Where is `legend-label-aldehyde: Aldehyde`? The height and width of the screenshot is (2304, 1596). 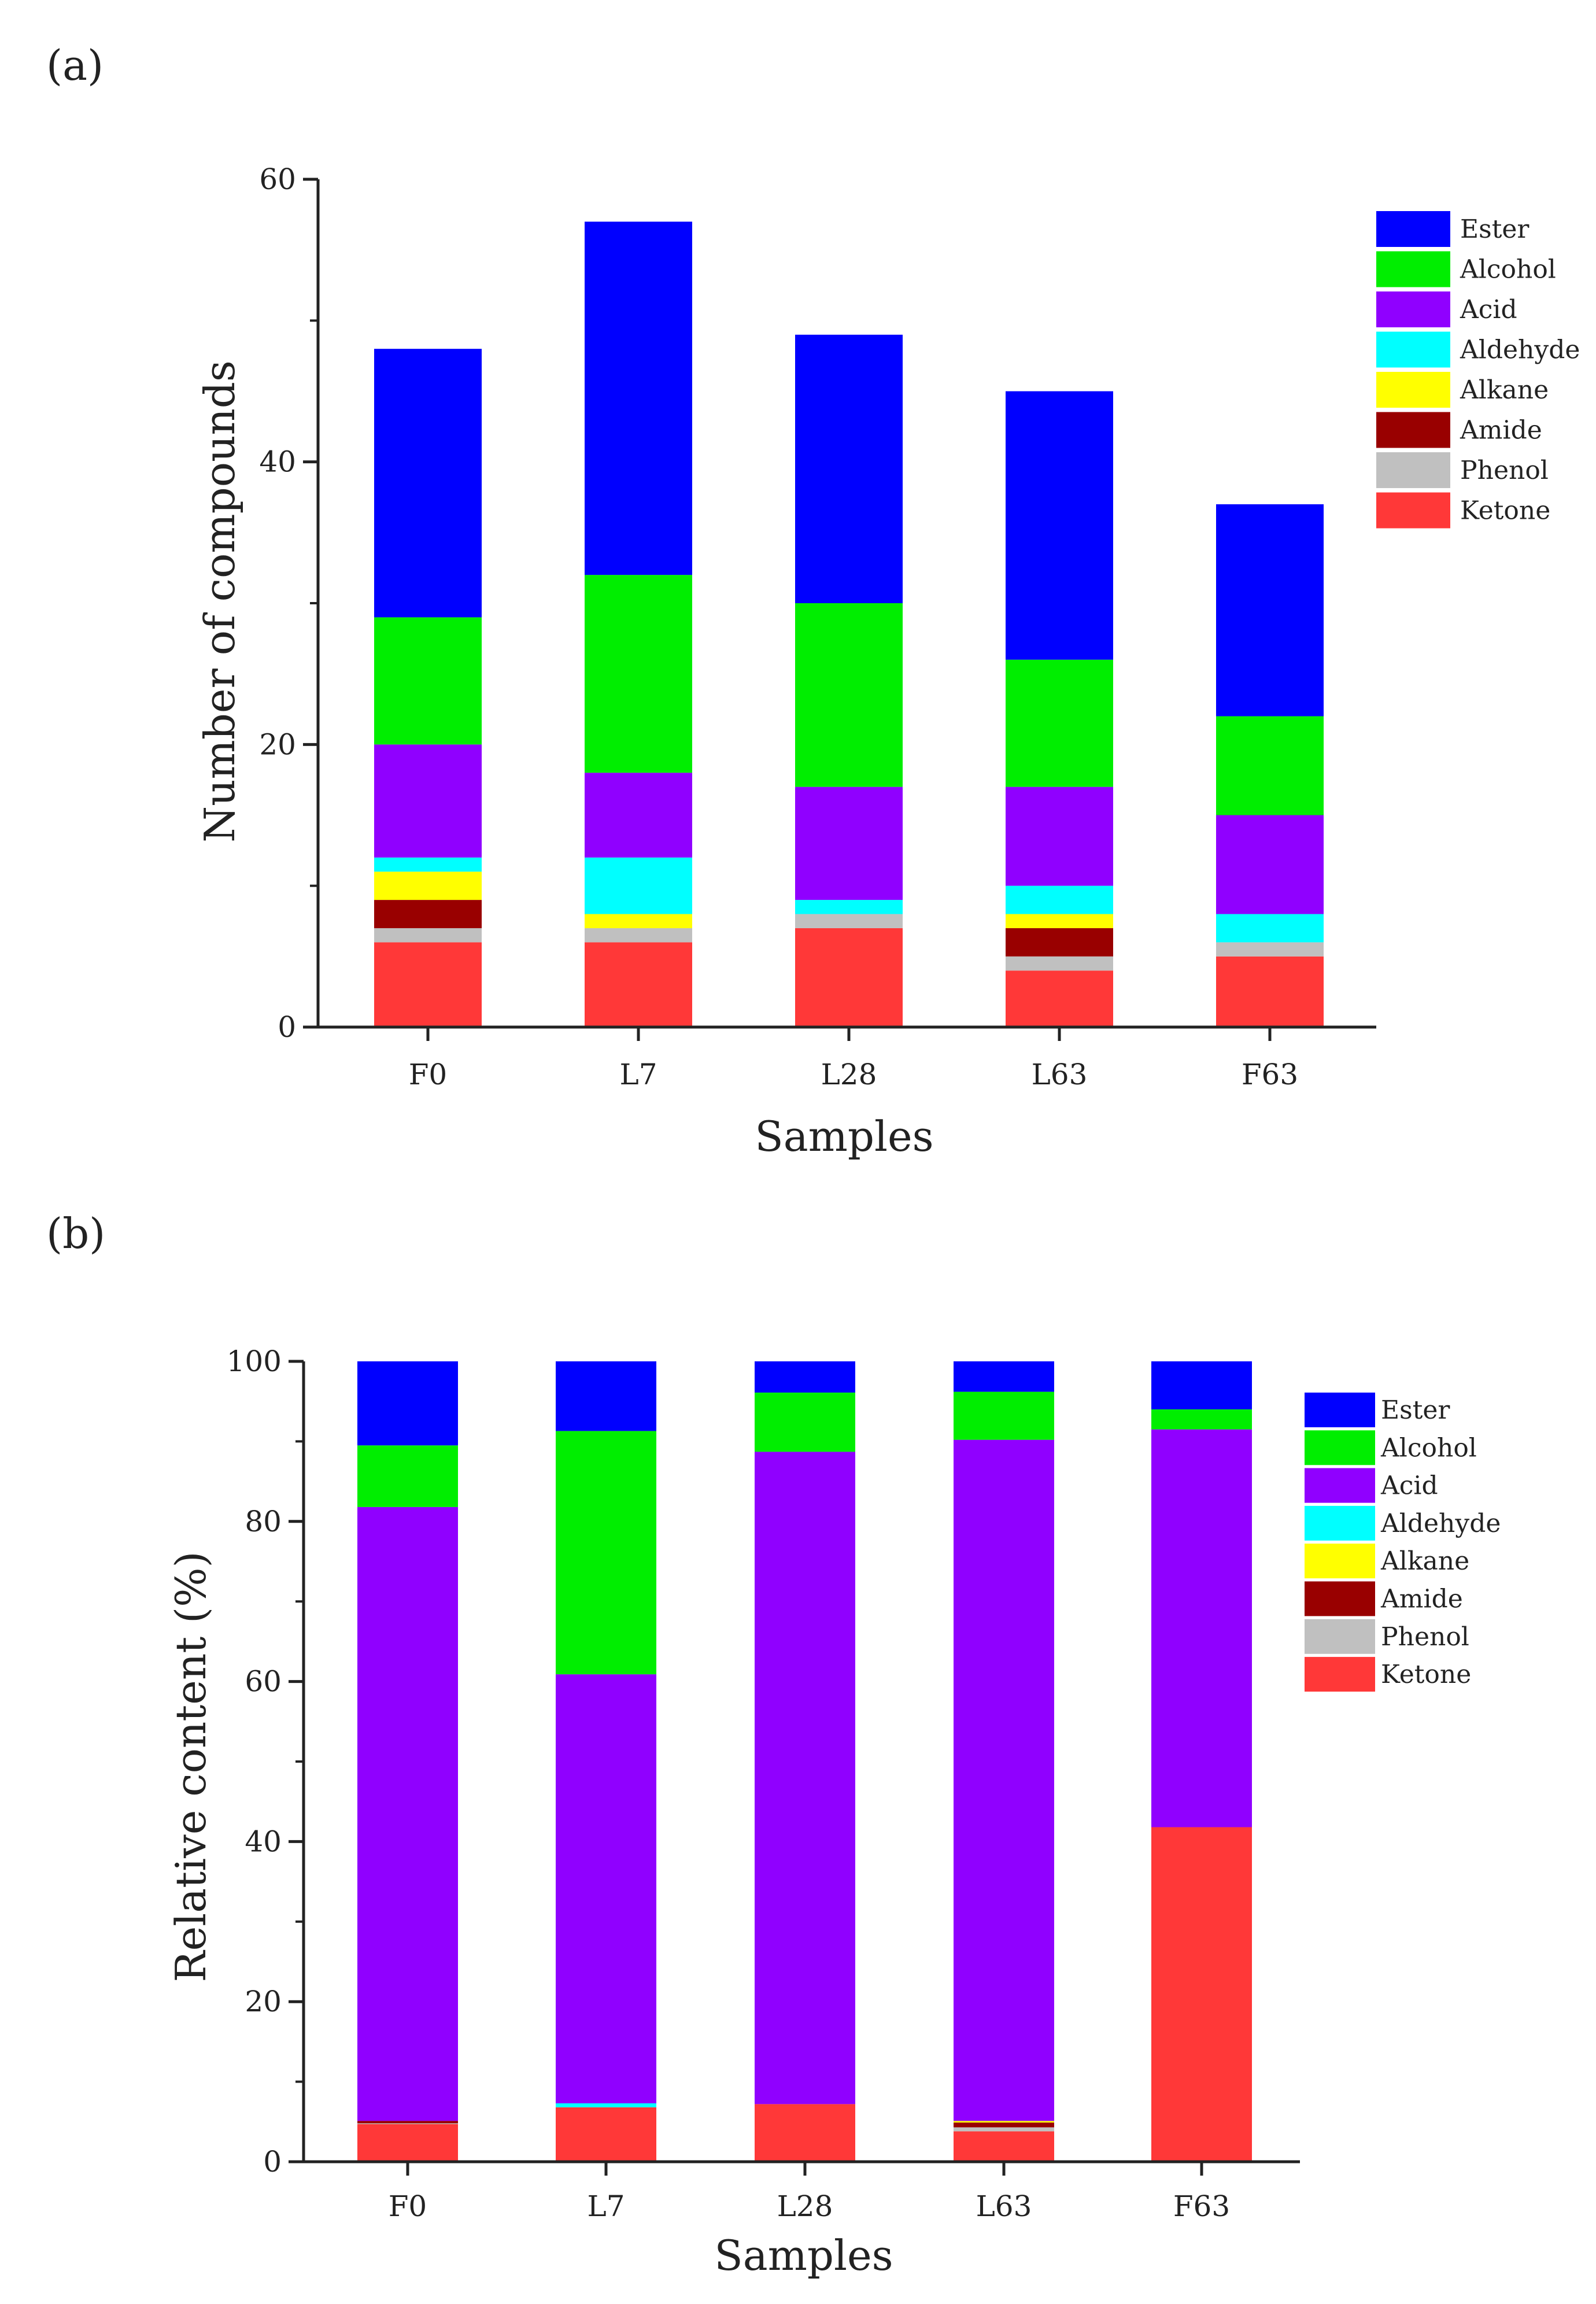 legend-label-aldehyde: Aldehyde is located at coordinates (1440, 1523).